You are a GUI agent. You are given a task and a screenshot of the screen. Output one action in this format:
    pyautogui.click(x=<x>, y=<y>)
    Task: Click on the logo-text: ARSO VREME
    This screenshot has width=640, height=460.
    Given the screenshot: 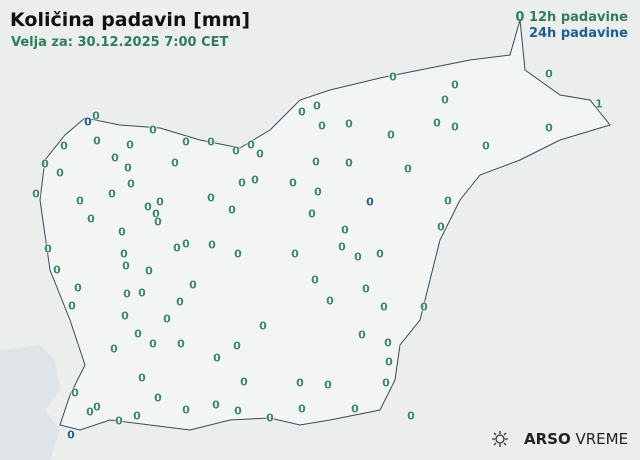 What is the action you would take?
    pyautogui.click(x=576, y=439)
    